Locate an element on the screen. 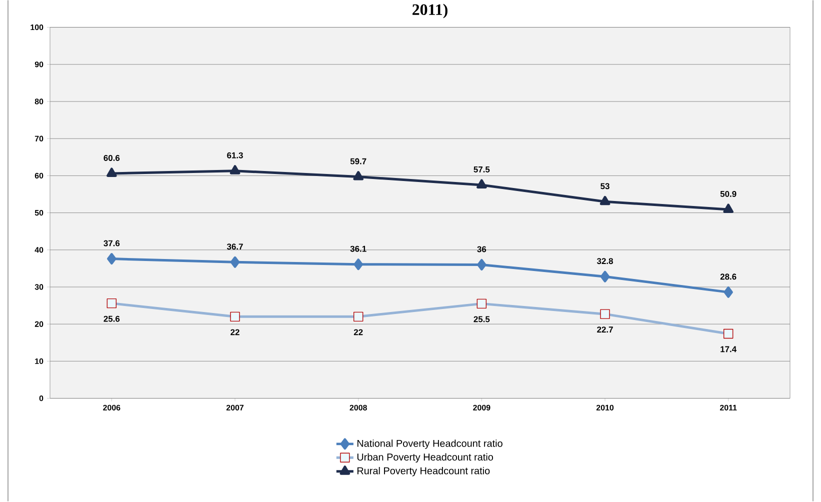 This screenshot has height=502, width=821. data-label: 36 is located at coordinates (481, 249).